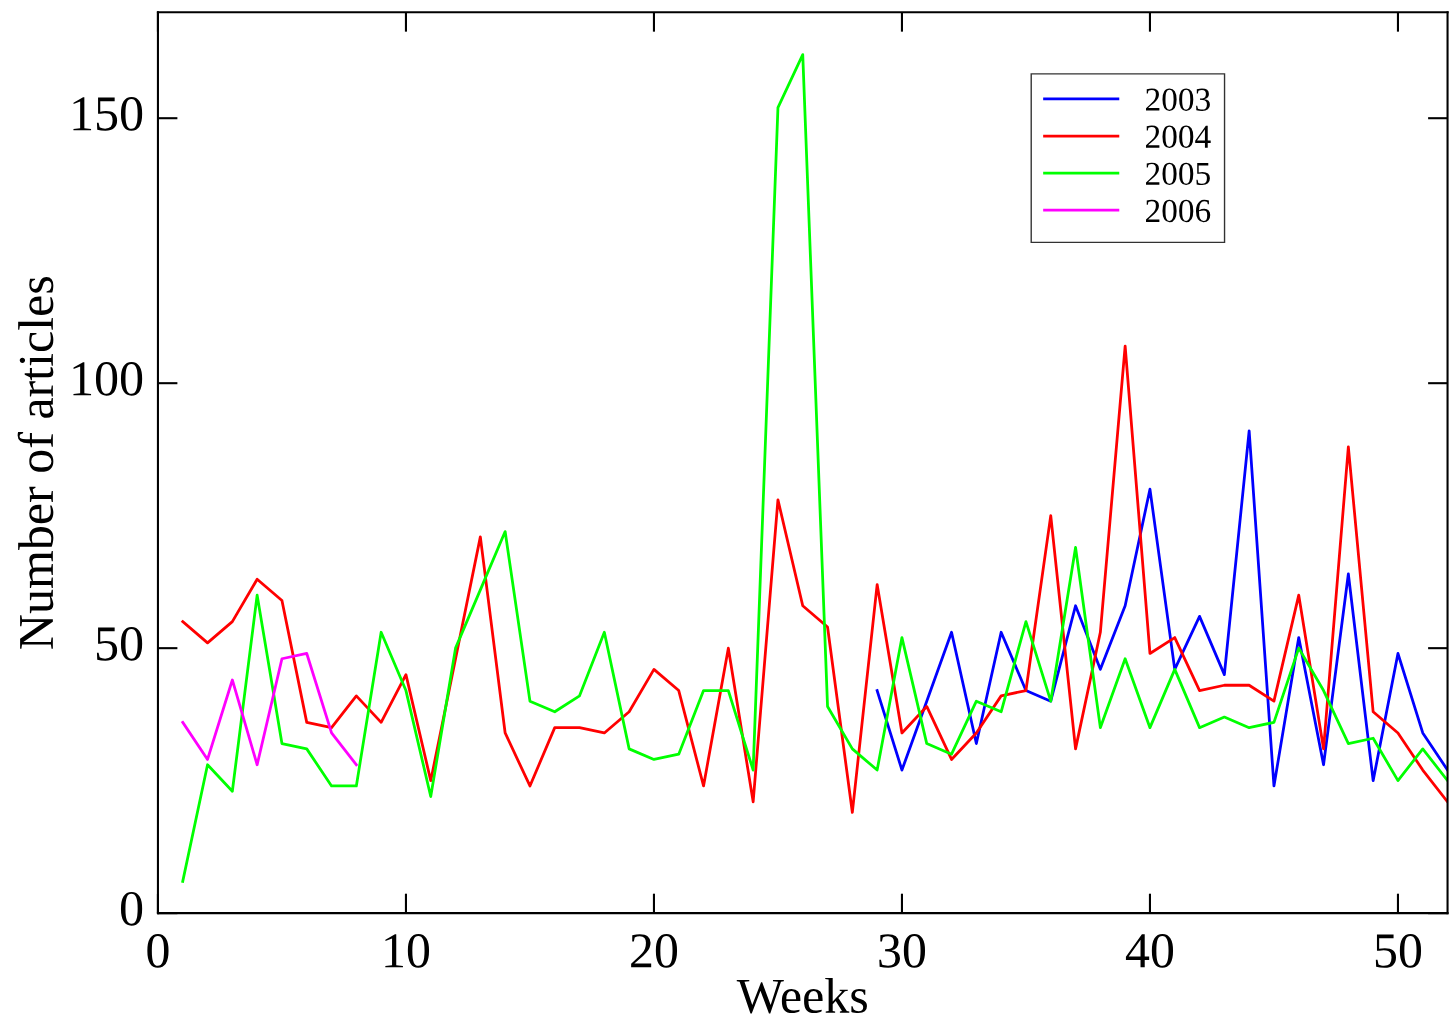  I want to click on x-tick-label: 10, so click(407, 951).